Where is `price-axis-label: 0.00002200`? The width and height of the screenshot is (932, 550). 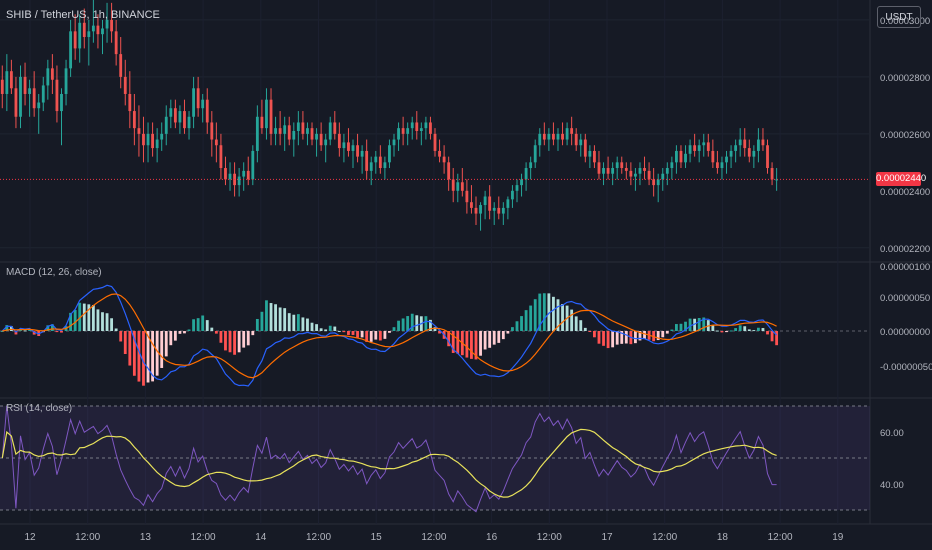
price-axis-label: 0.00002200 is located at coordinates (905, 249).